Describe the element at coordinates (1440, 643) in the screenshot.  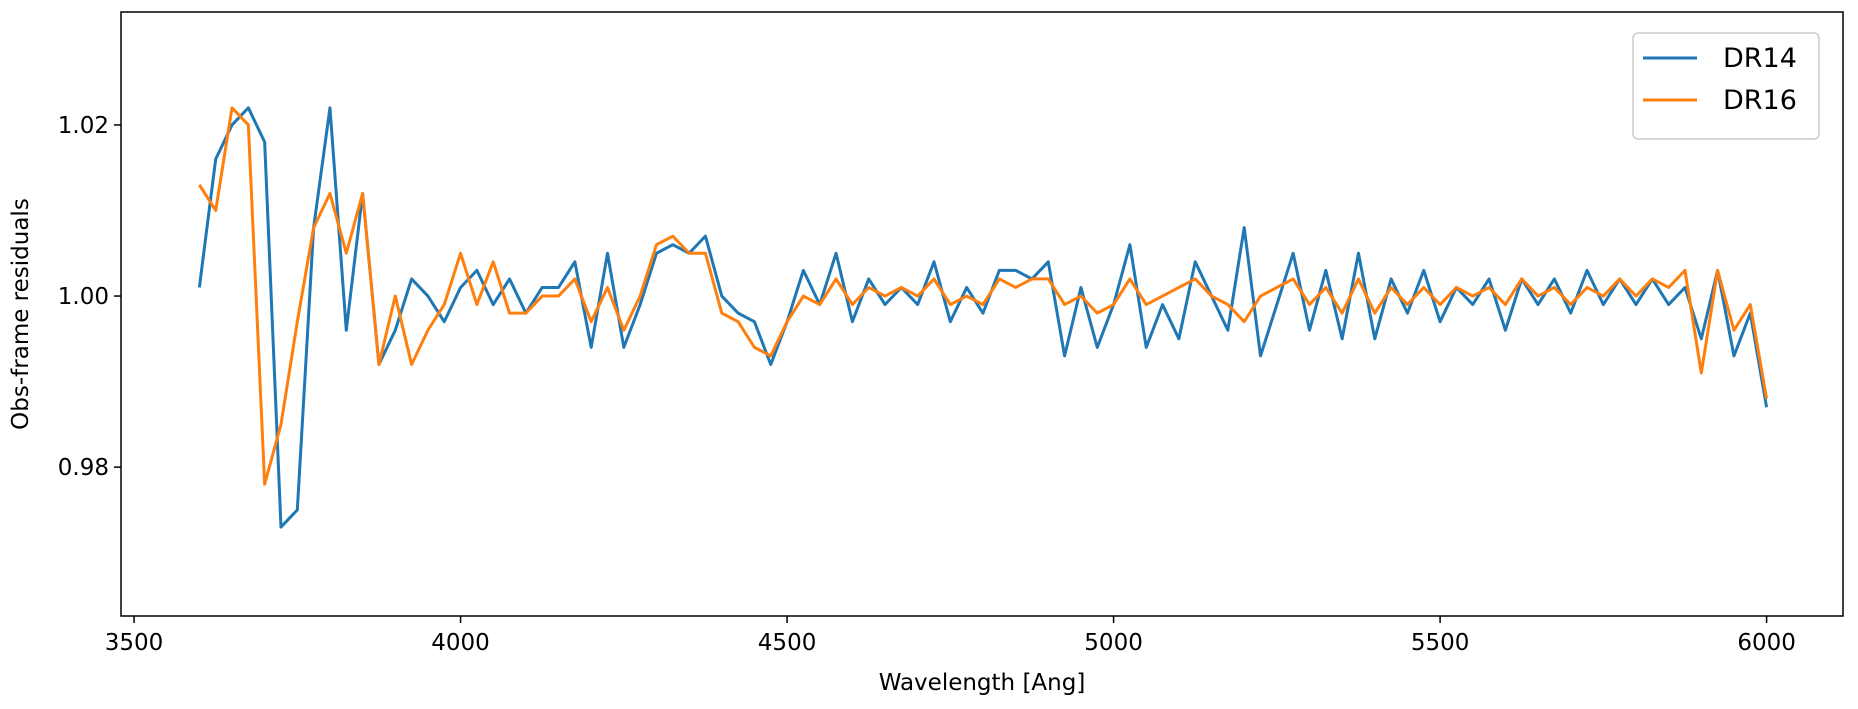
I see `x-tick-label: 5500` at that location.